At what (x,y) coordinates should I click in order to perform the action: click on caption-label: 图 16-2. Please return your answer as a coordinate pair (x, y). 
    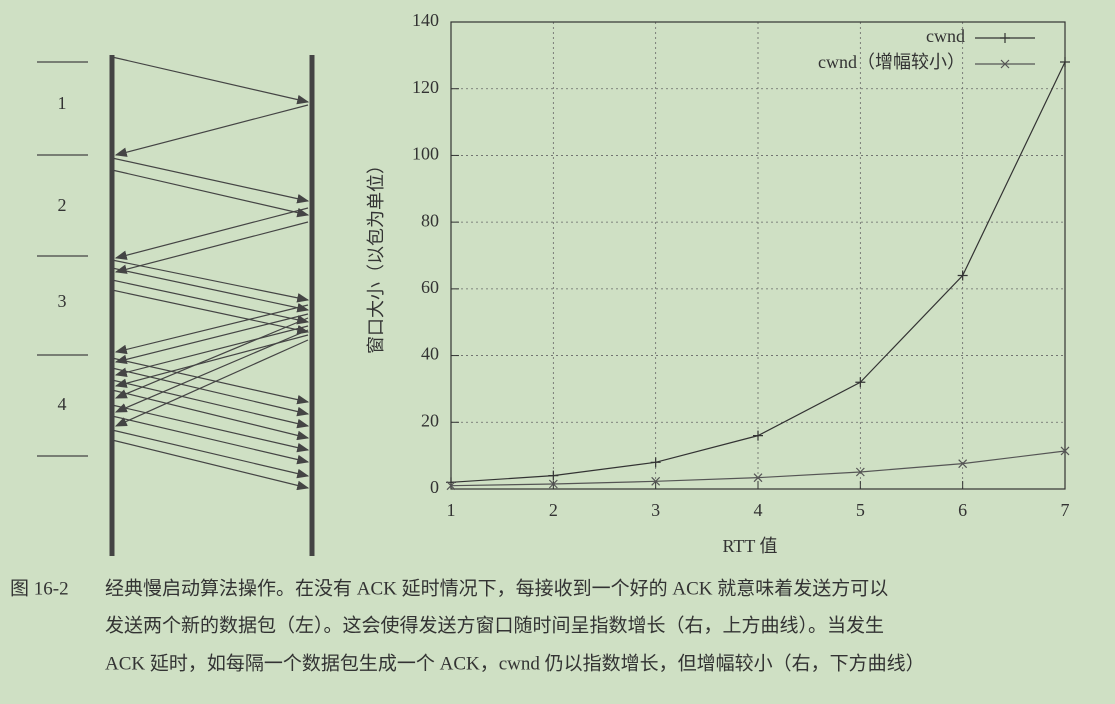
    Looking at the image, I should click on (39, 588).